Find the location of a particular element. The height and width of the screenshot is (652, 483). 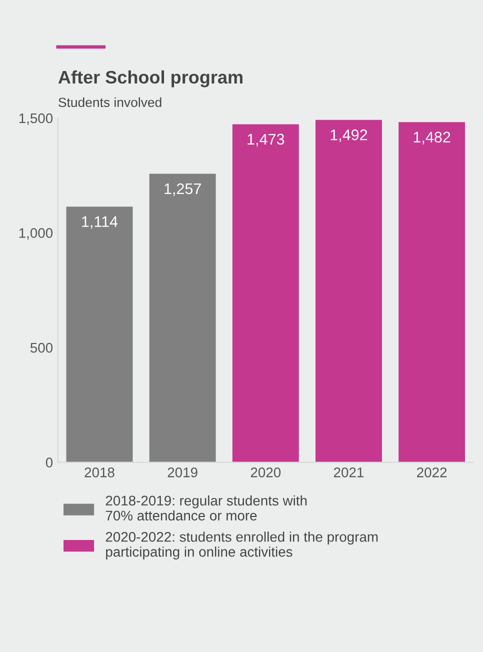

legend-label: 2018-2019: regular students with 70% attendance or more is located at coordinates (206, 508).